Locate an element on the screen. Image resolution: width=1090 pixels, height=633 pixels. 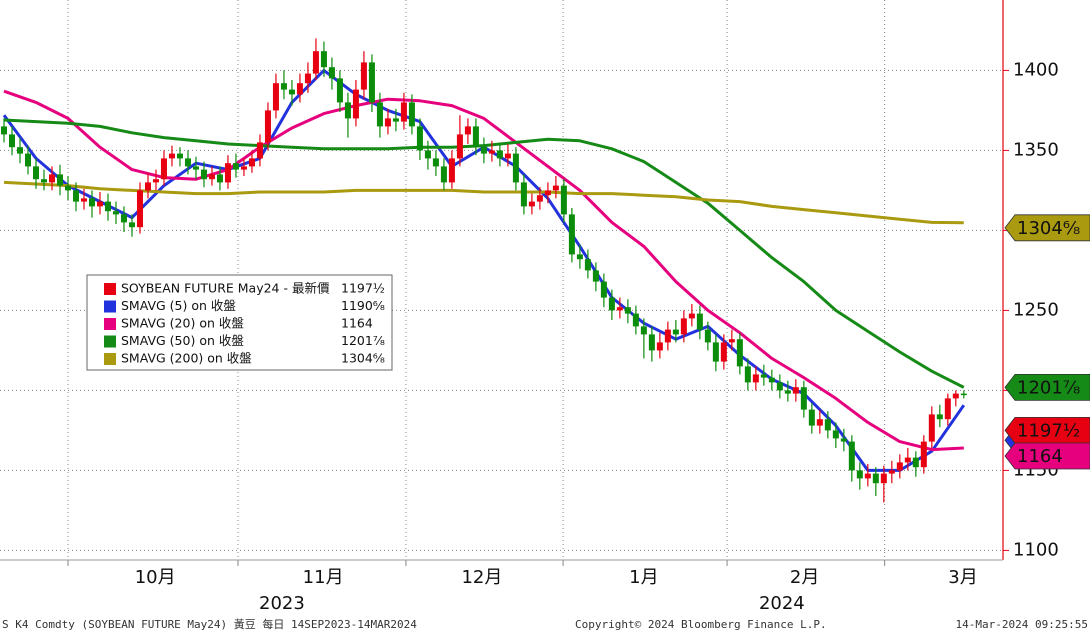
legend-label: SMAVG (20) on 收盤 is located at coordinates (182, 323).